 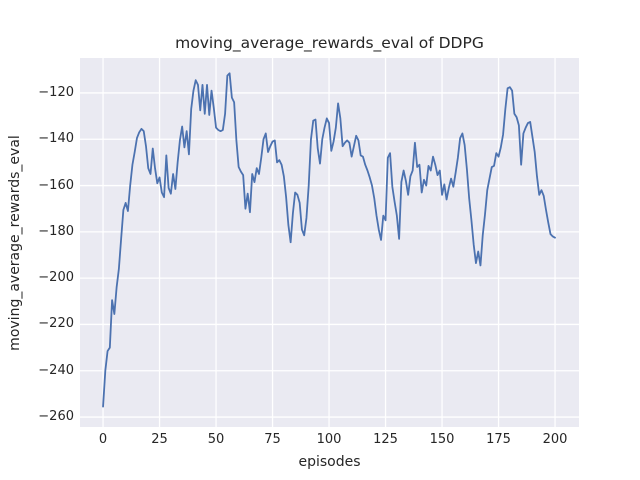 What do you see at coordinates (442, 439) in the screenshot?
I see `x-tick-label: 150` at bounding box center [442, 439].